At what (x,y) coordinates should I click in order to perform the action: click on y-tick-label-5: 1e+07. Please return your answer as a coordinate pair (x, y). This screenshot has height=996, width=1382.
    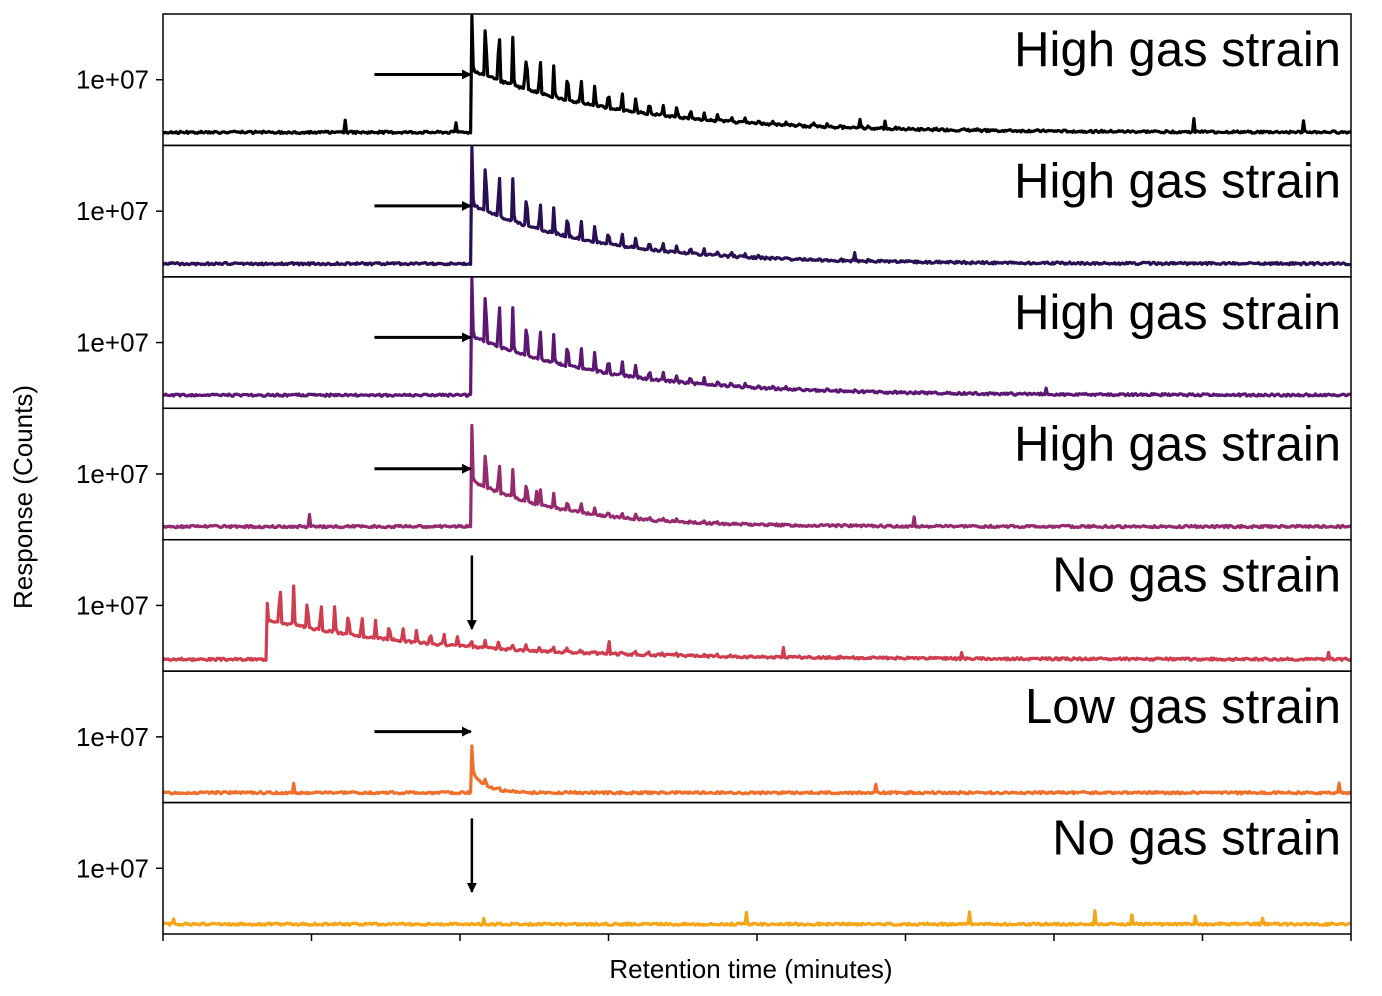
    Looking at the image, I should click on (112, 605).